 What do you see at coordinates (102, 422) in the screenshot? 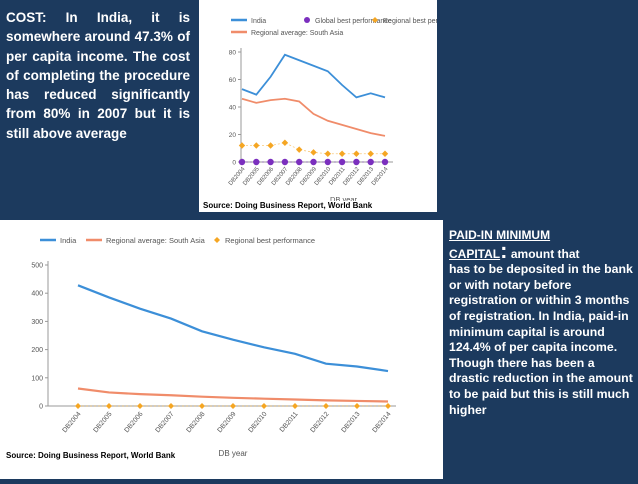
I see `capital-xtick-label: DB2005` at bounding box center [102, 422].